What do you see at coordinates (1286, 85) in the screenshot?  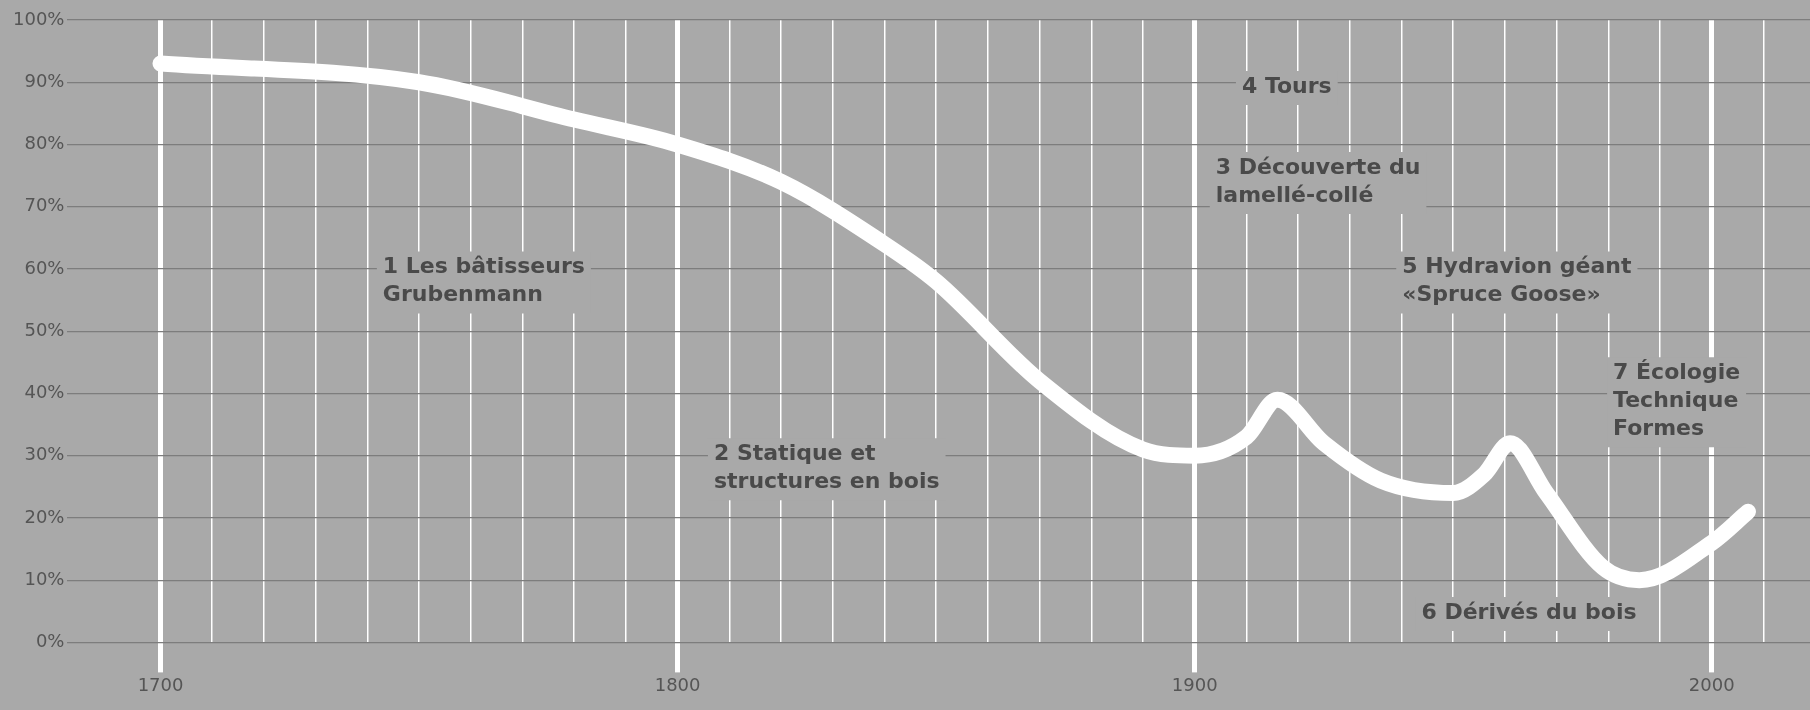 I see `annotation: 4 Tours` at bounding box center [1286, 85].